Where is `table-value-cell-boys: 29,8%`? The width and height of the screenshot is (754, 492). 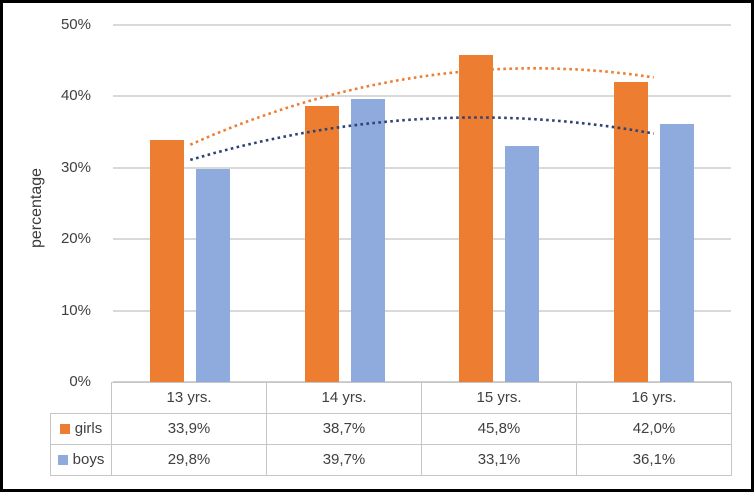
table-value-cell-boys: 29,8% is located at coordinates (189, 459).